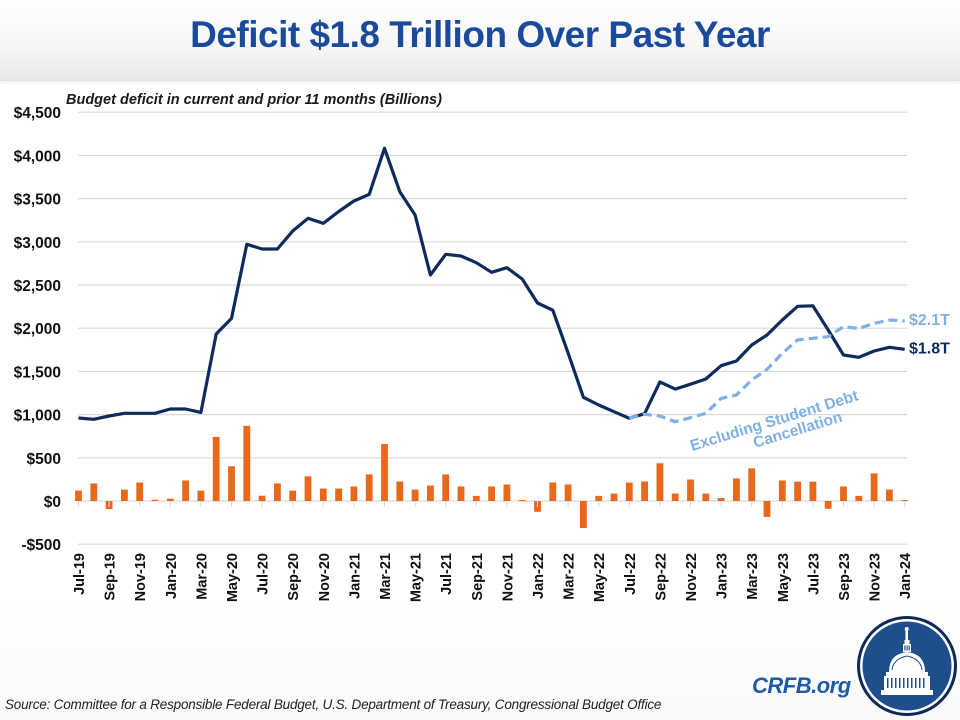 Image resolution: width=960 pixels, height=720 pixels. Describe the element at coordinates (929, 320) in the screenshot. I see `excluding-end-label: $2.1T` at that location.